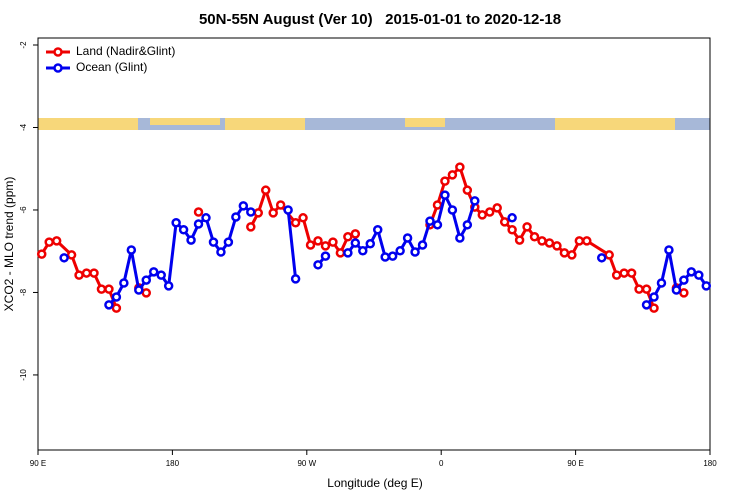 This screenshot has width=750, height=500. Describe the element at coordinates (23, 45) in the screenshot. I see `y-tick-label: -2` at that location.